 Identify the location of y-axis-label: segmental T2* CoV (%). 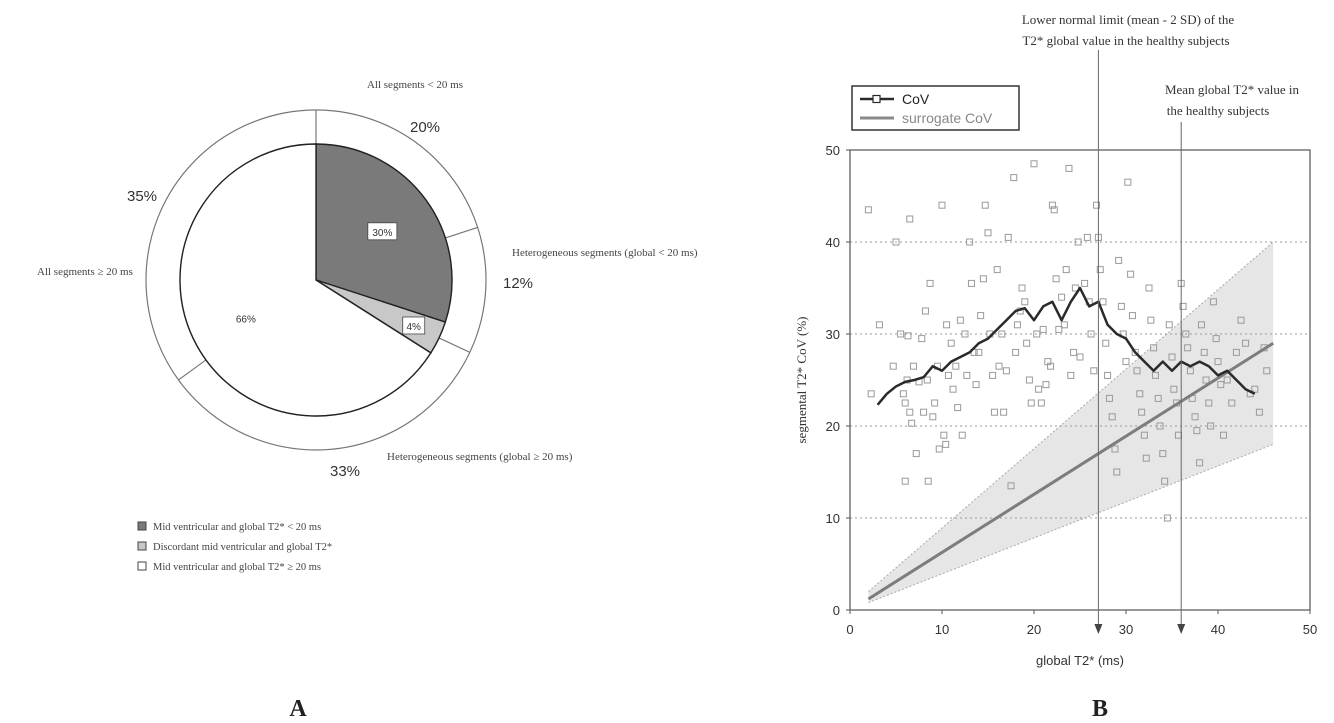
(801, 380).